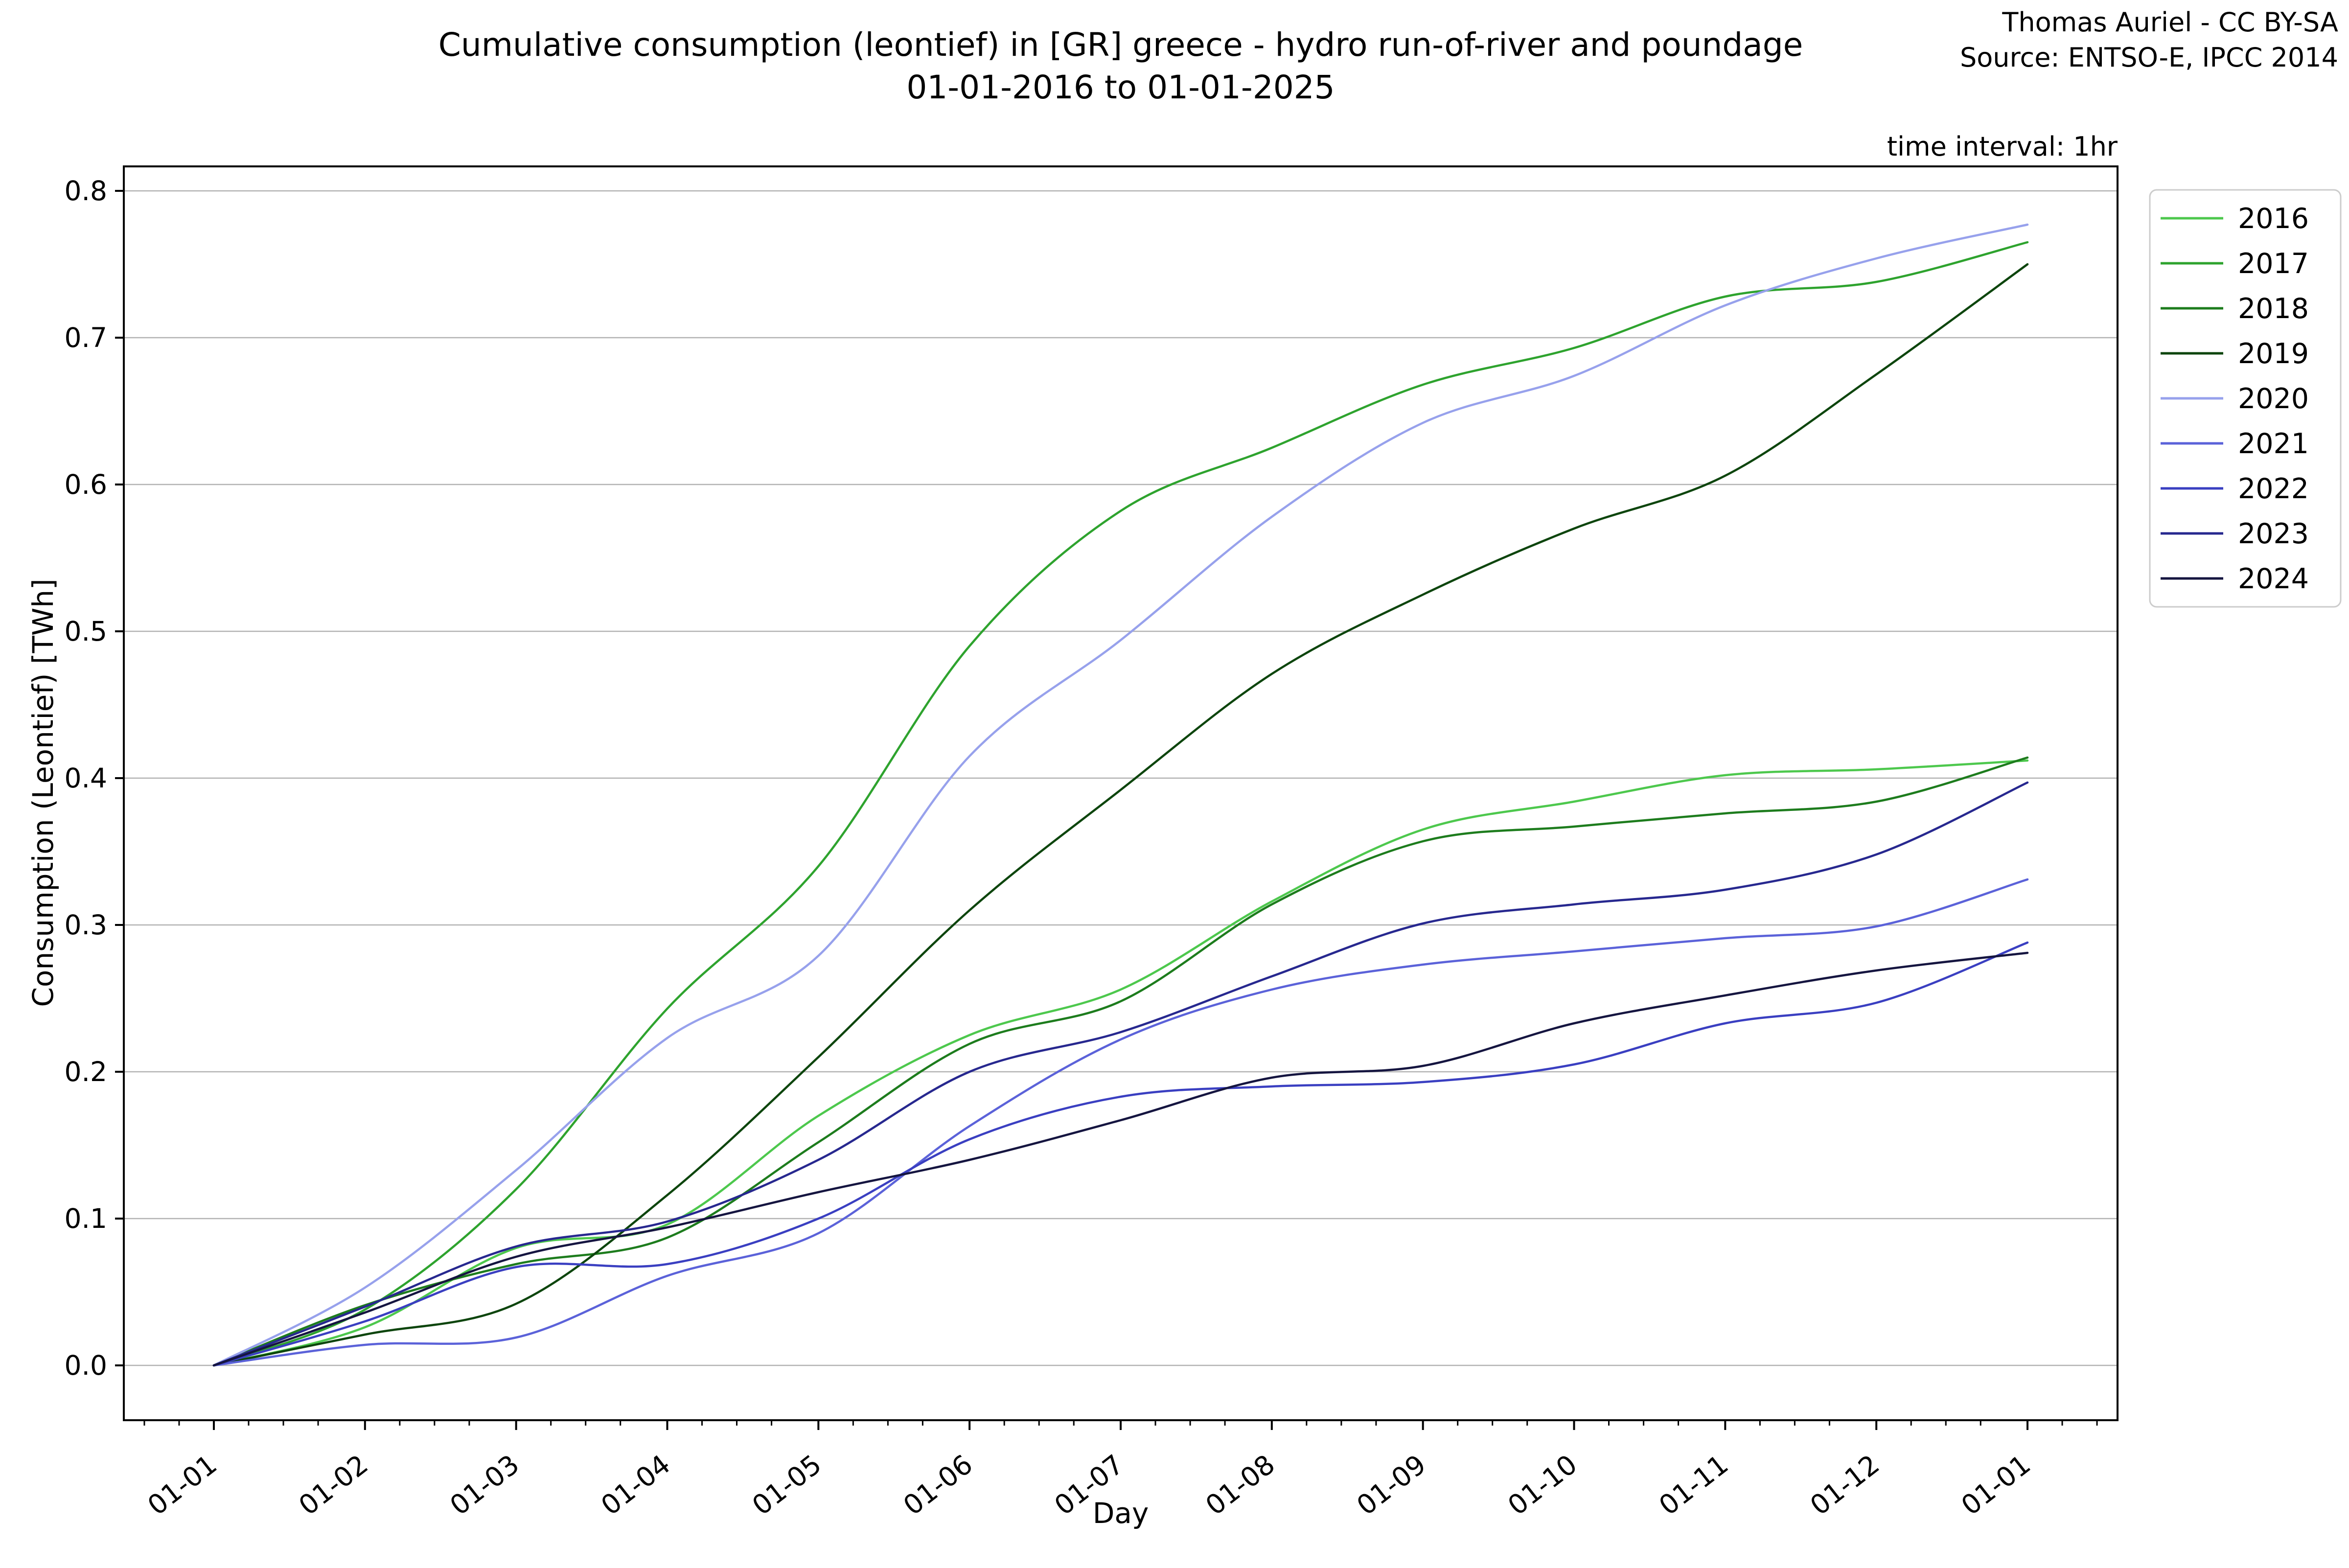 Image resolution: width=2349 pixels, height=1568 pixels. Describe the element at coordinates (2235, 264) in the screenshot. I see `legend-entry-2017: 2017` at that location.